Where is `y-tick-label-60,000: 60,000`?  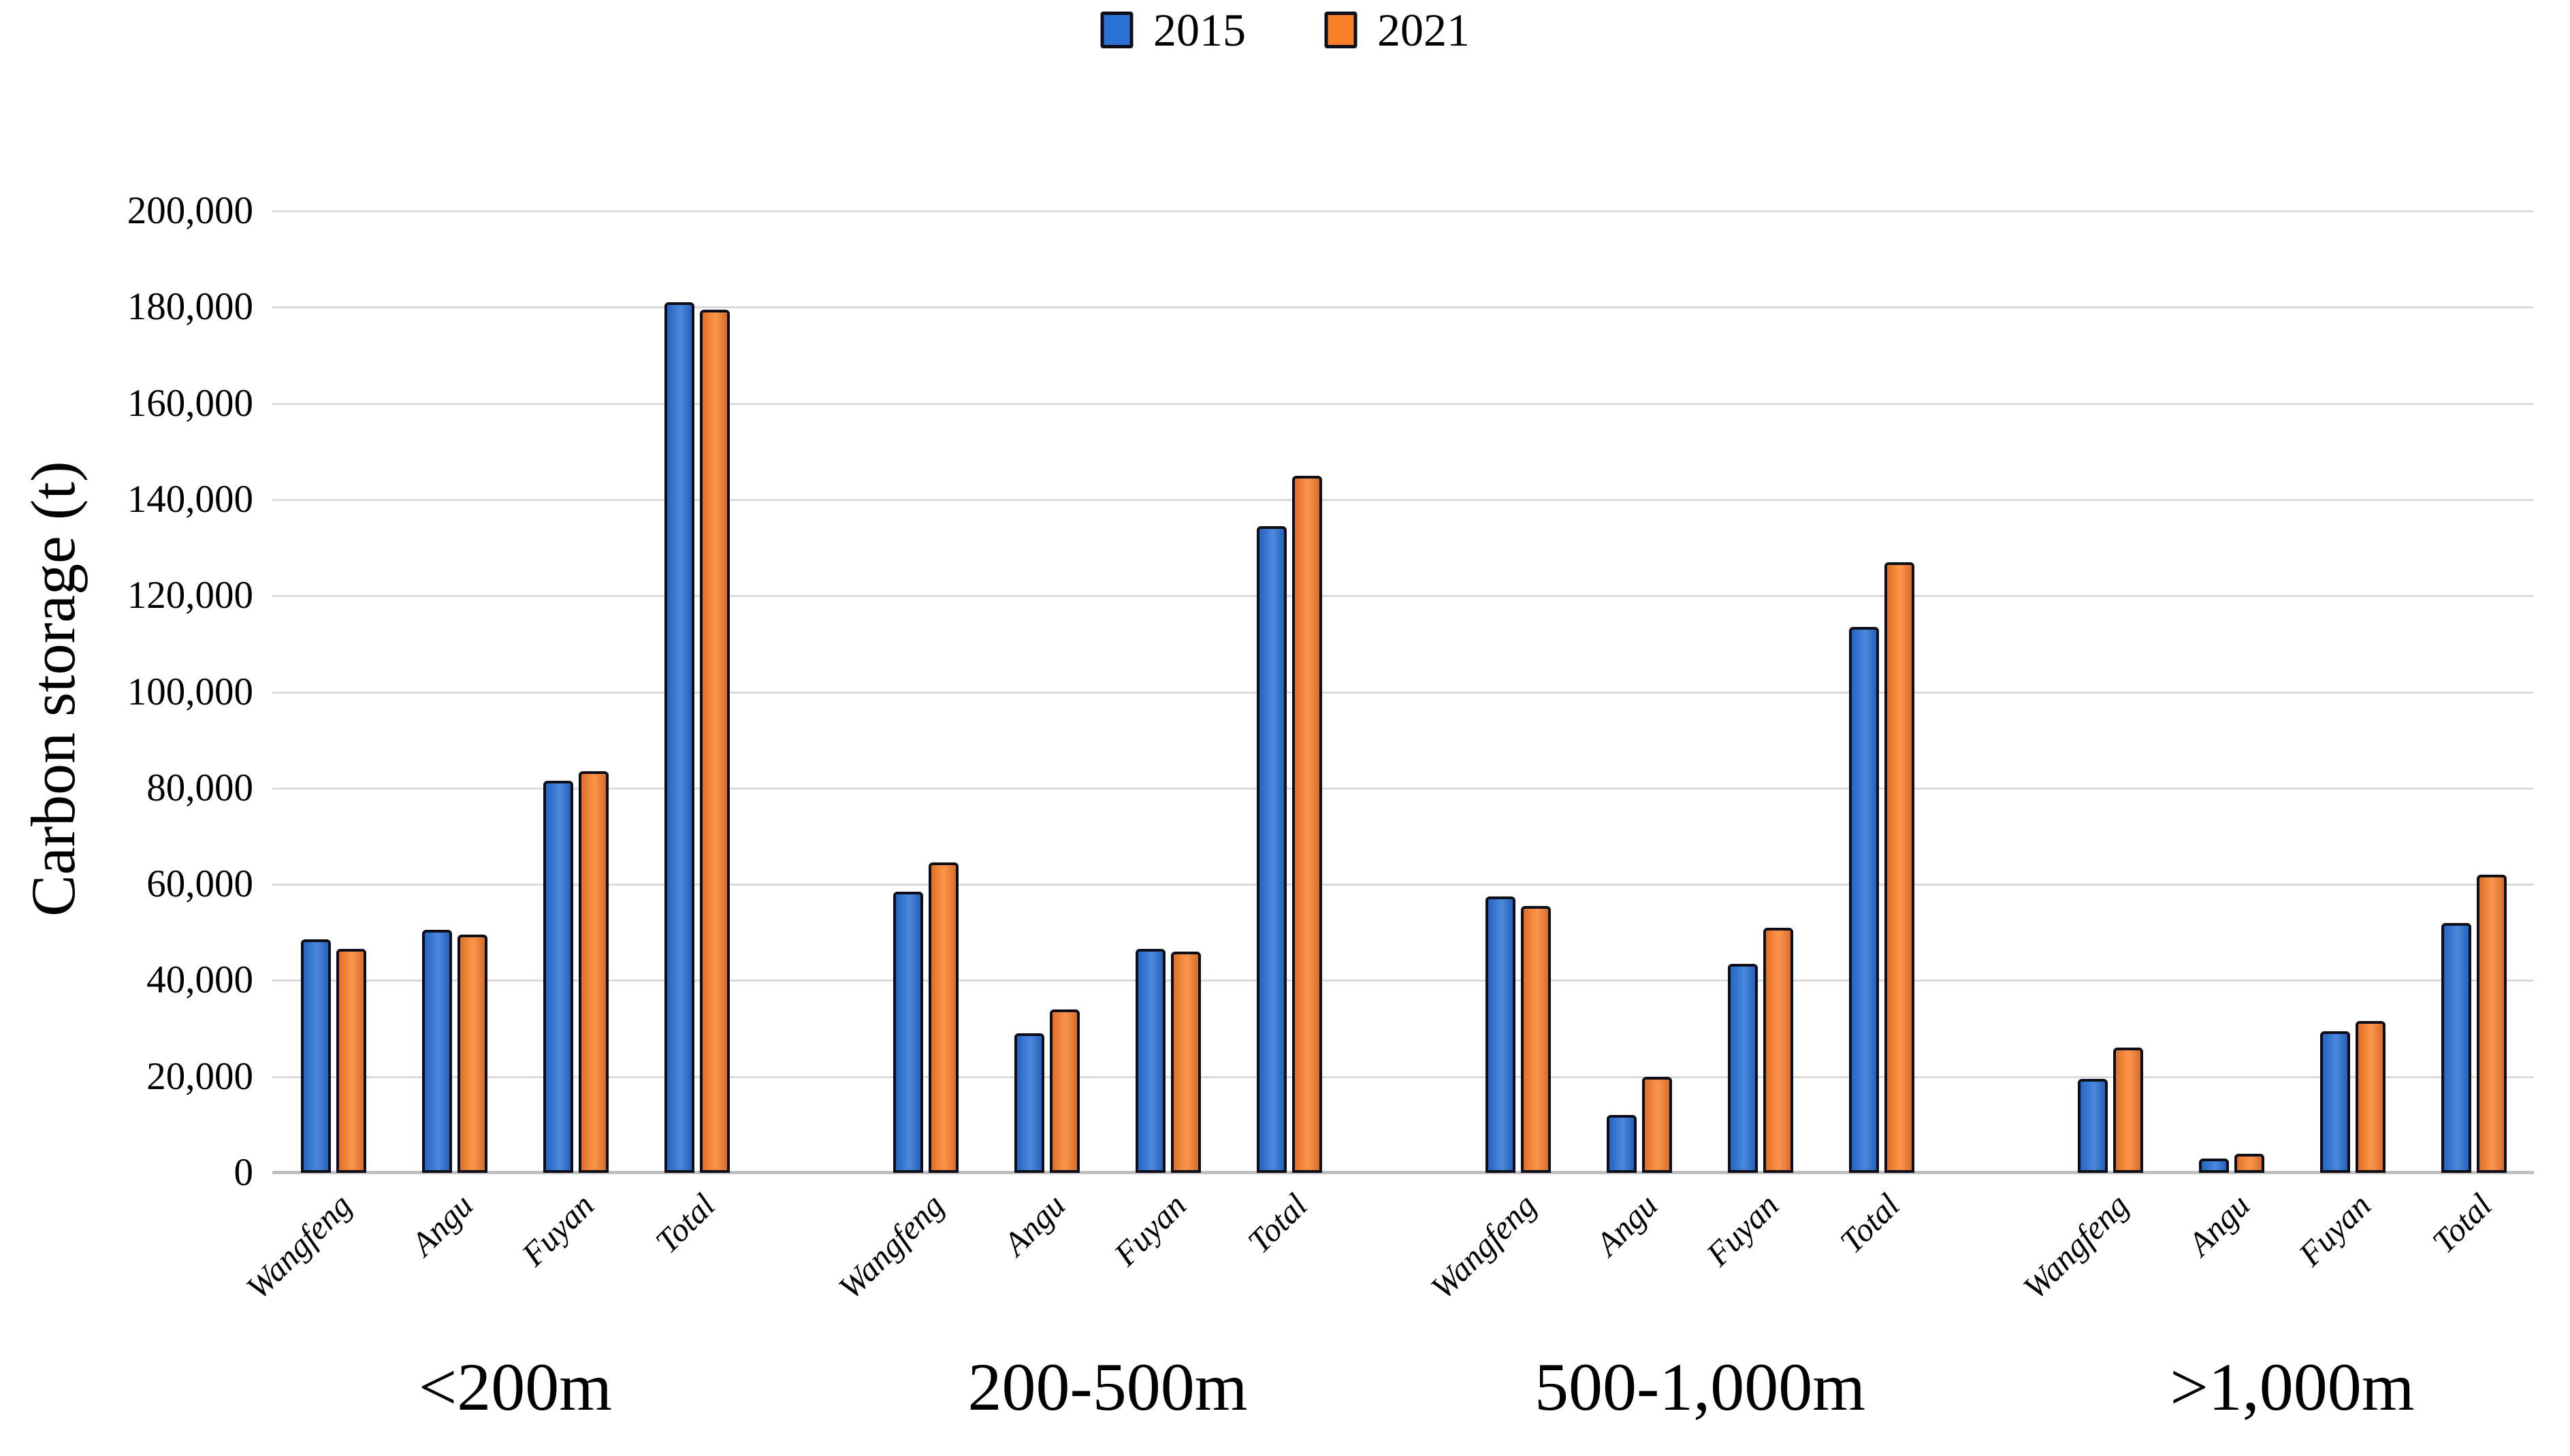 y-tick-label-60,000: 60,000 is located at coordinates (200, 884).